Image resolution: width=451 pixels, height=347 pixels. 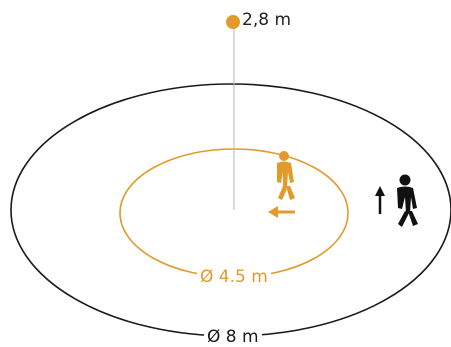 I want to click on arrow-up-icon, so click(x=380, y=200).